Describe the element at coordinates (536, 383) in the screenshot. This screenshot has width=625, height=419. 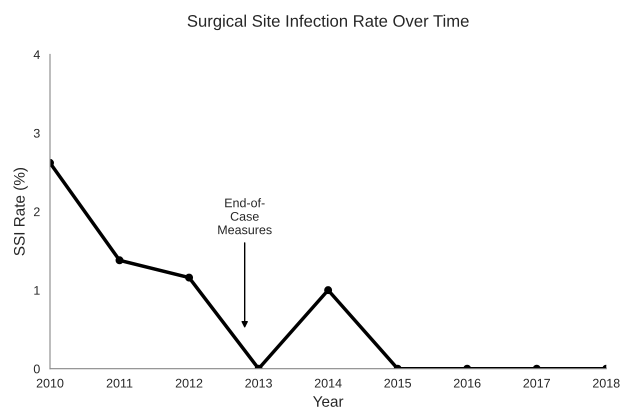
I see `x-tick-label: 2017` at that location.